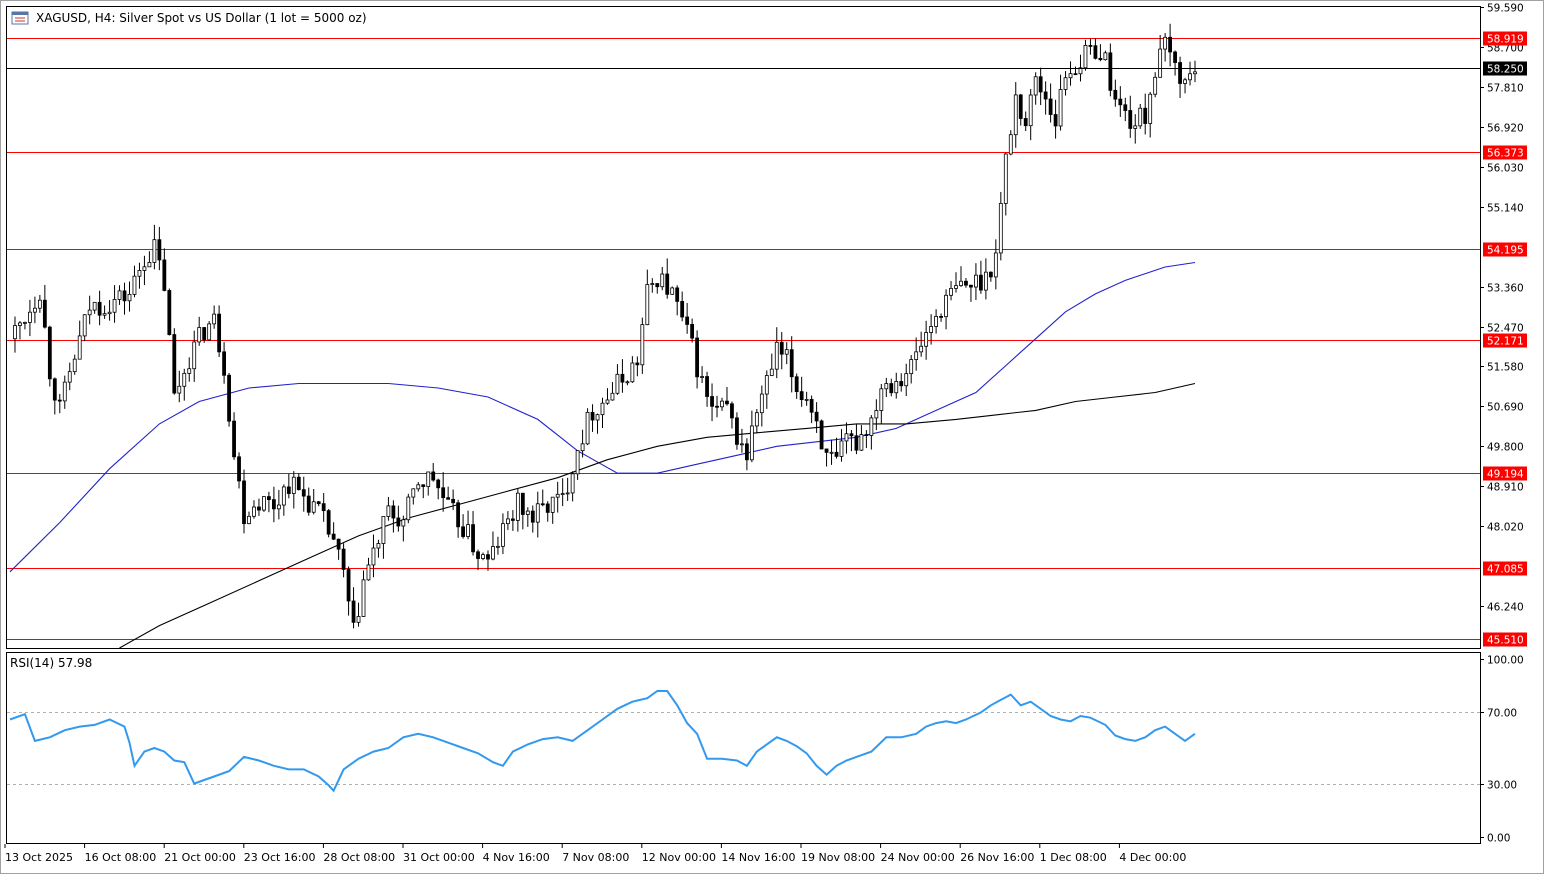 The height and width of the screenshot is (874, 1544). I want to click on time-tick-label: 12 Nov 00:00, so click(679, 857).